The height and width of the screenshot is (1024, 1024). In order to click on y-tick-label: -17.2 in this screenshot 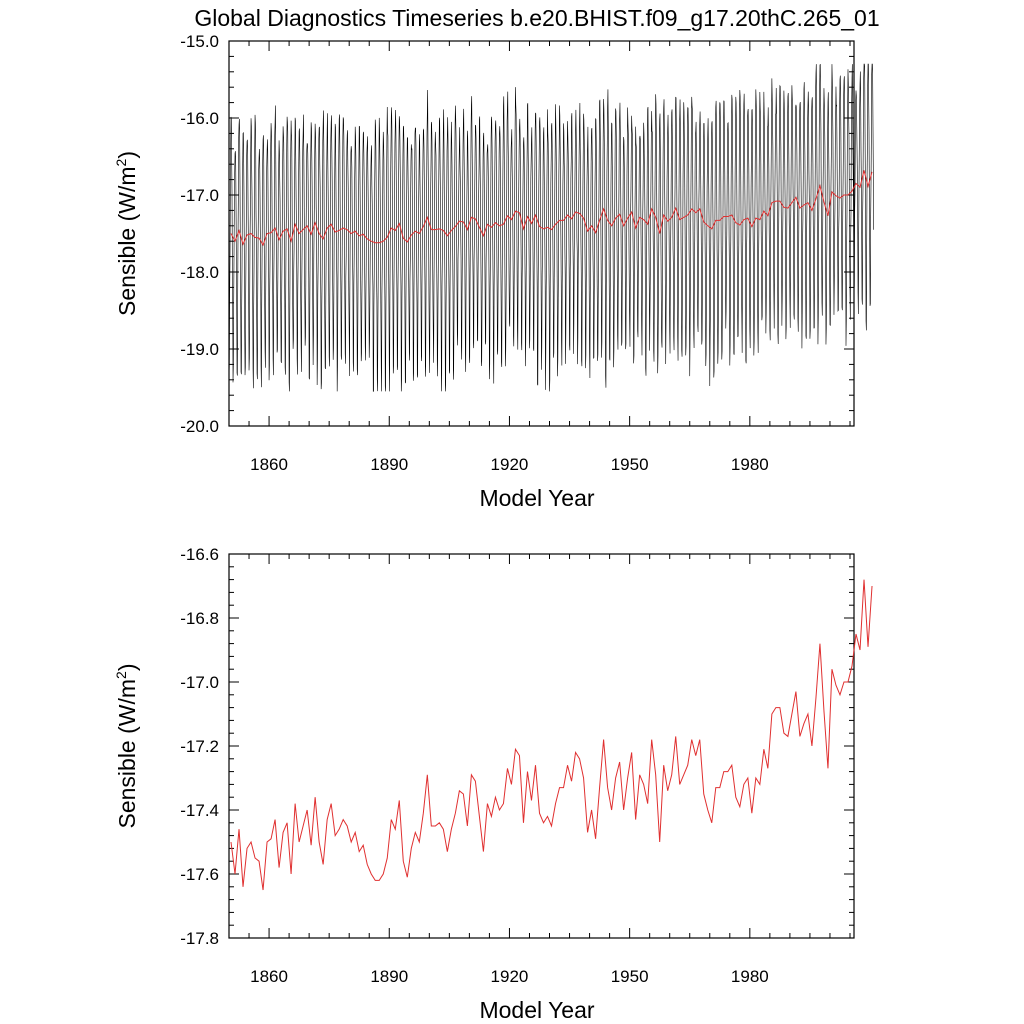, I will do `click(199, 746)`.